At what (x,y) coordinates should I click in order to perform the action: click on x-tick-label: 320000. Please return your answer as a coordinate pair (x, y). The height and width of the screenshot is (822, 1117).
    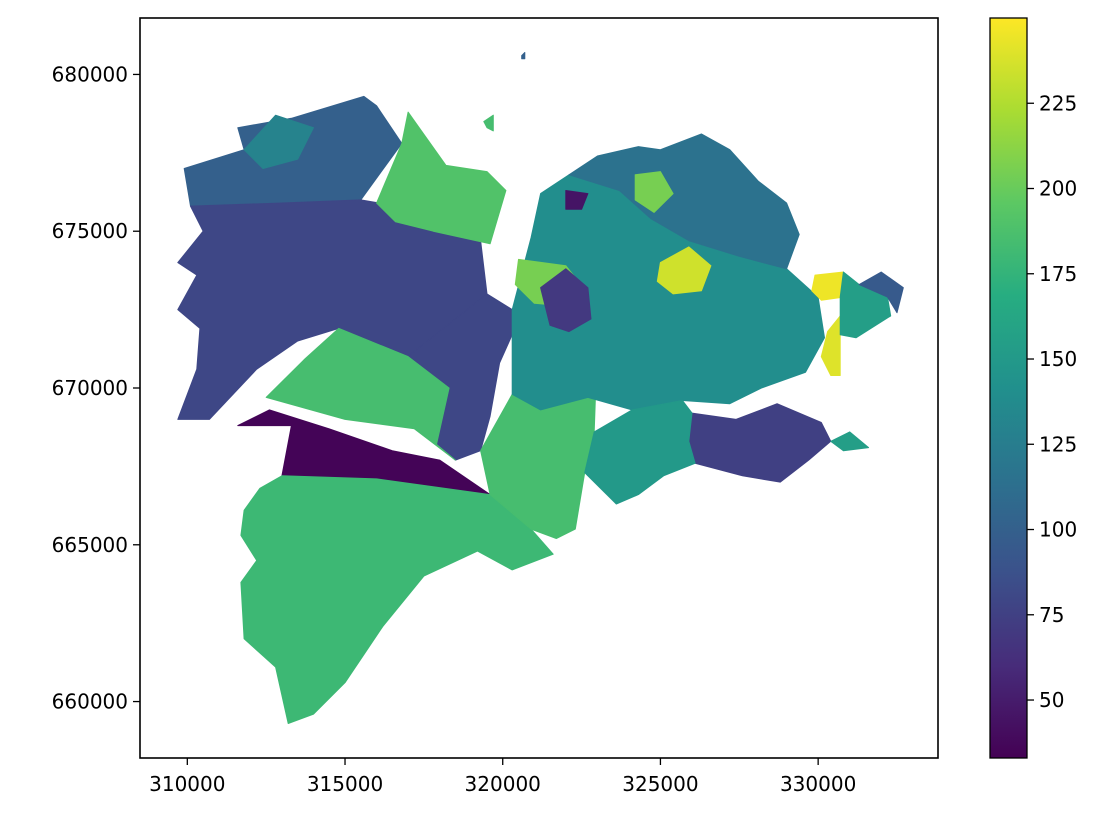
    Looking at the image, I should click on (503, 784).